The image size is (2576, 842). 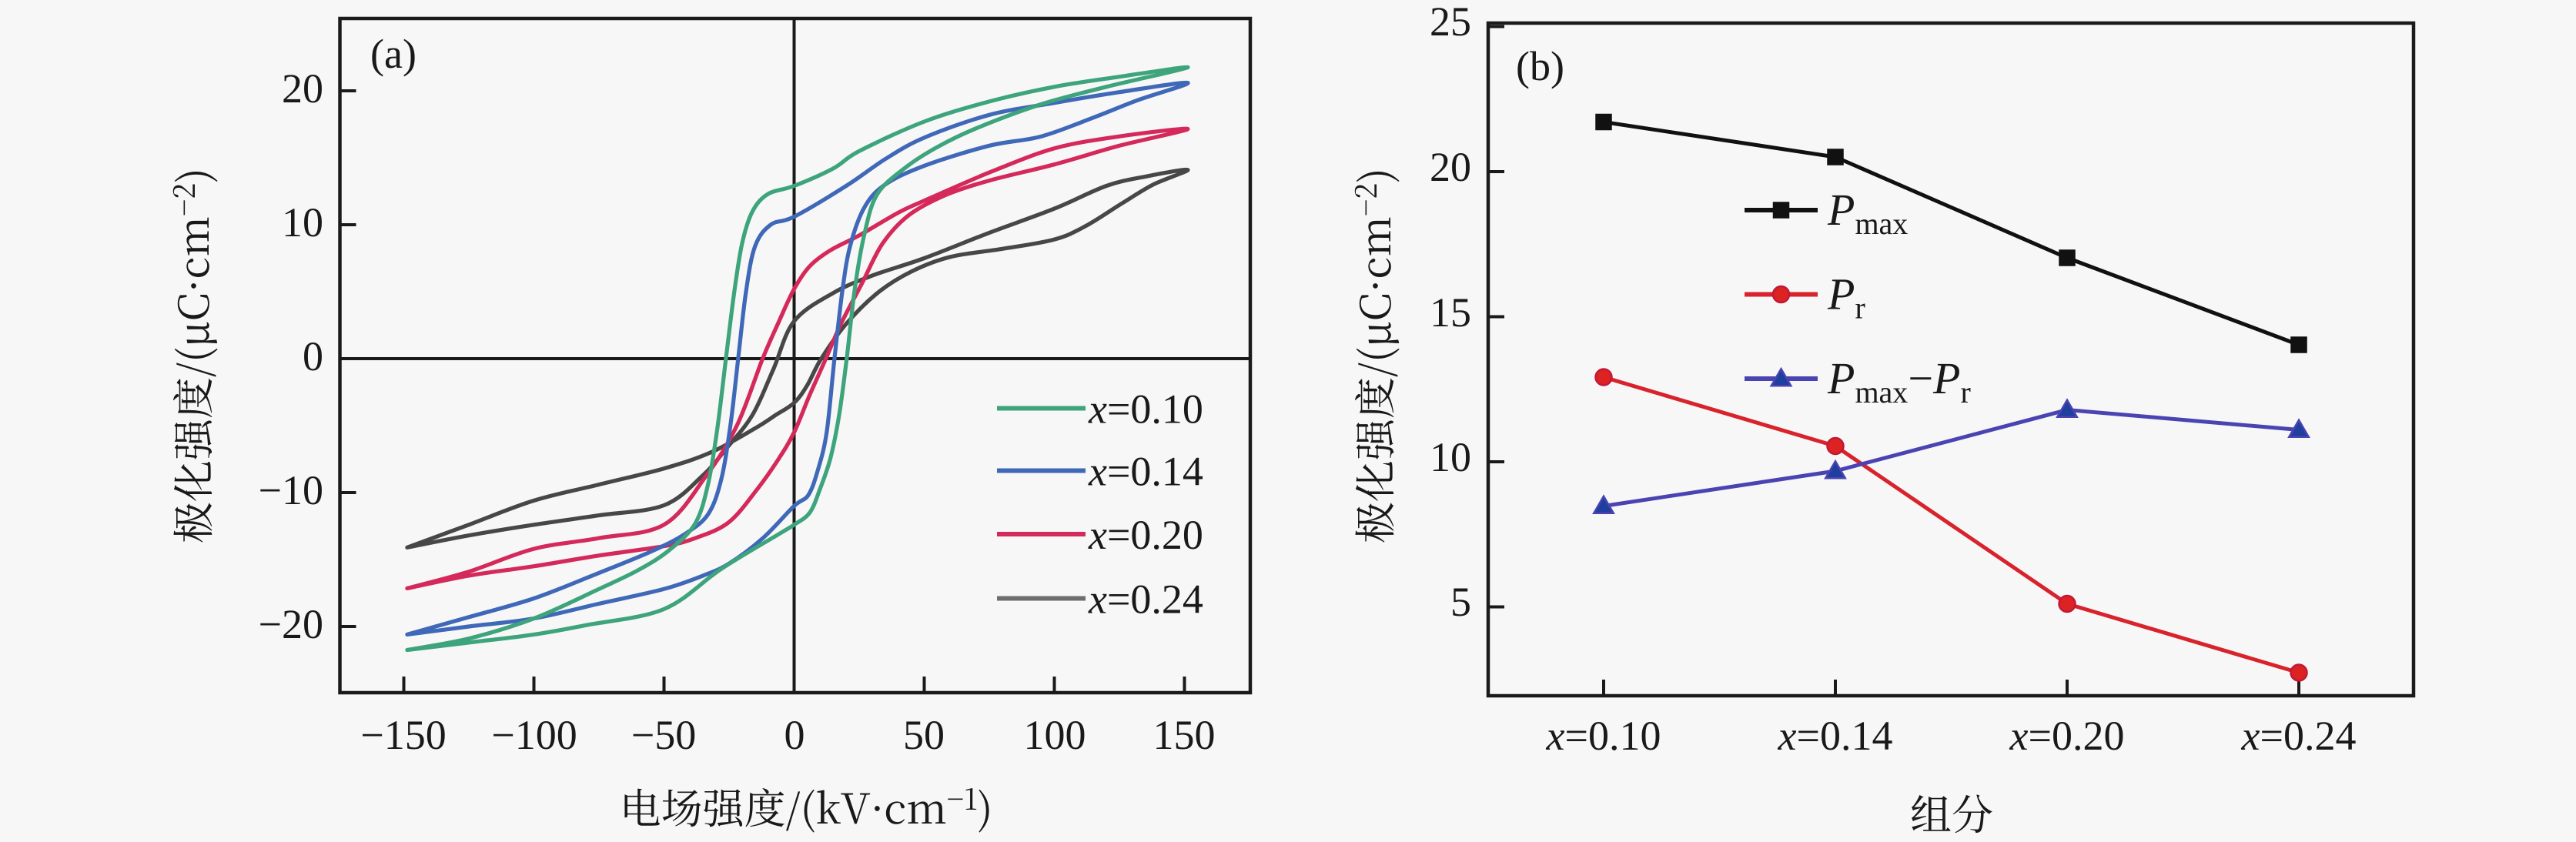 I want to click on svg-text: Pr, so click(x=1846, y=298).